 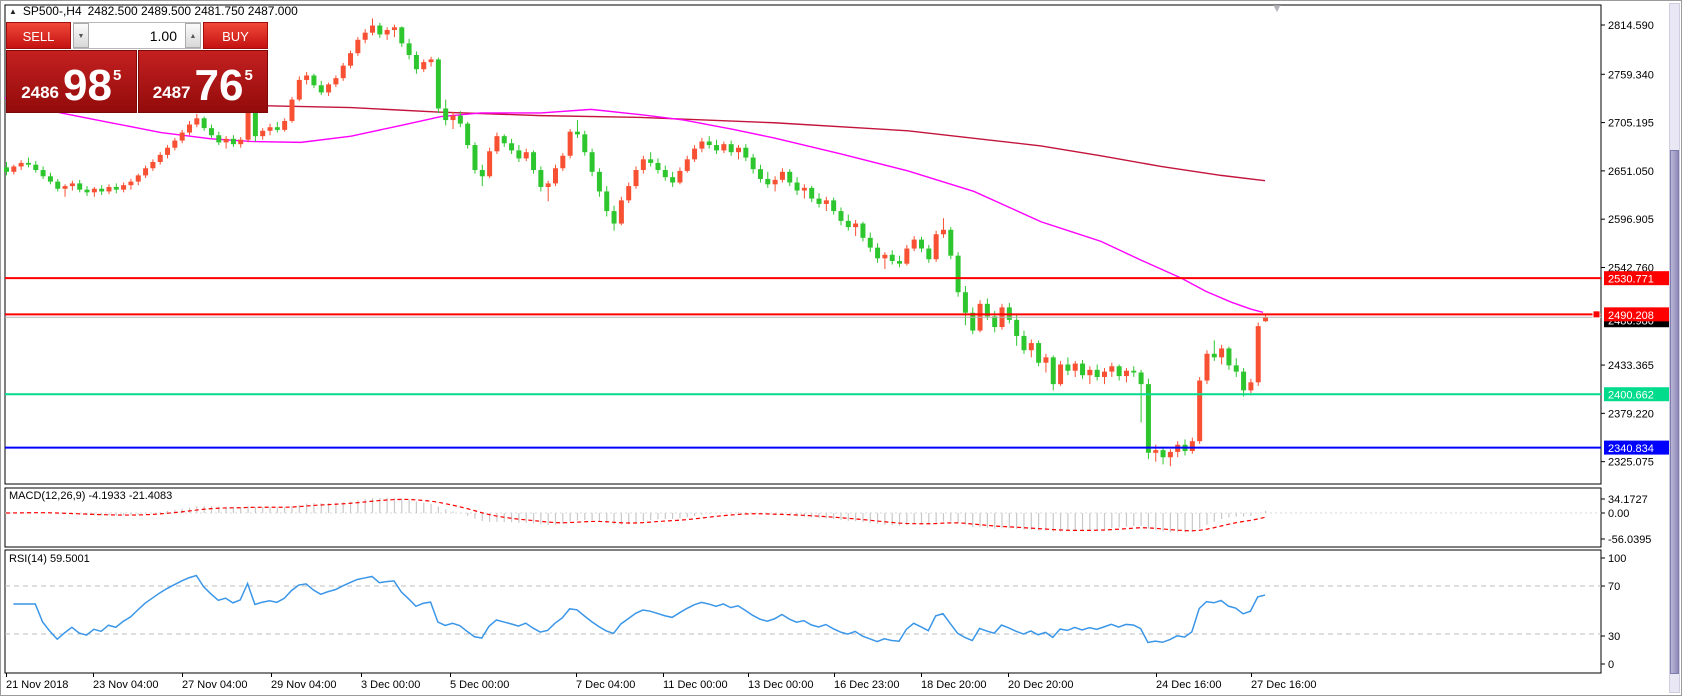 What do you see at coordinates (235, 35) in the screenshot?
I see `buy-button: BUY` at bounding box center [235, 35].